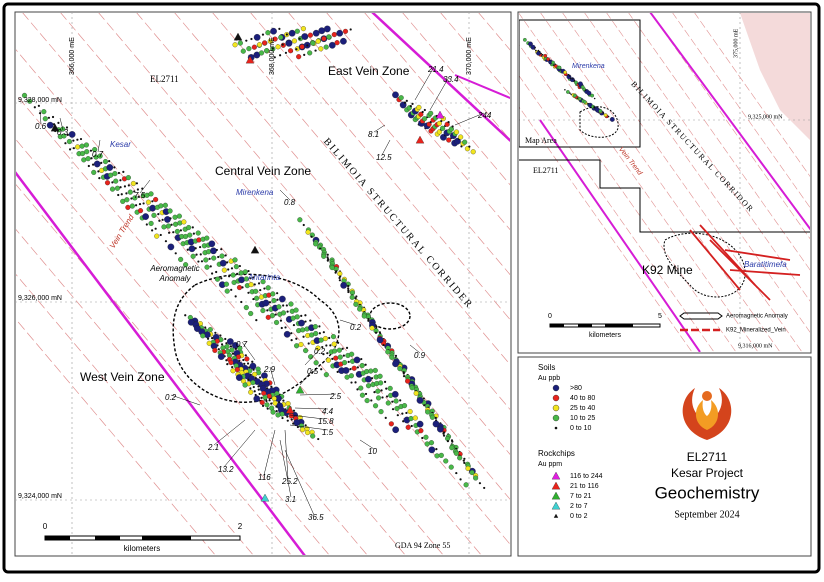  Describe the element at coordinates (664, 456) in the screenshot. I see `legend-panel` at that location.